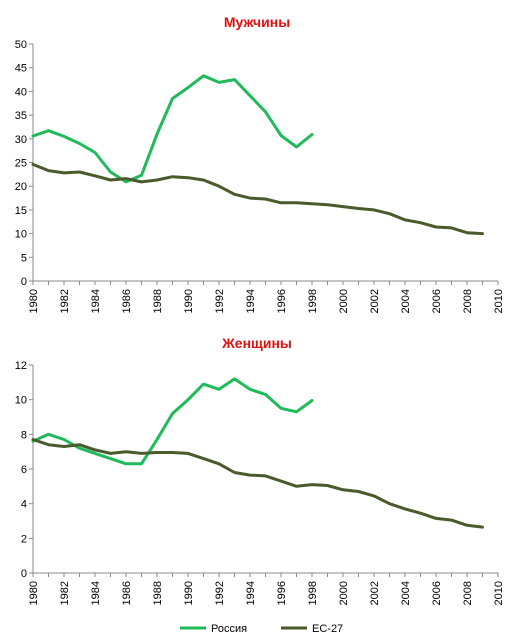 This screenshot has height=642, width=514. What do you see at coordinates (327, 629) in the screenshot?
I see `legend-label-eu27: ЕС-27` at bounding box center [327, 629].